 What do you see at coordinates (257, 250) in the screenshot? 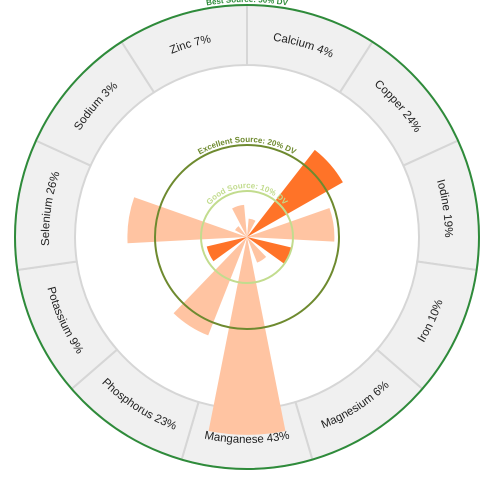
I see `bar-magnesium` at bounding box center [257, 250].